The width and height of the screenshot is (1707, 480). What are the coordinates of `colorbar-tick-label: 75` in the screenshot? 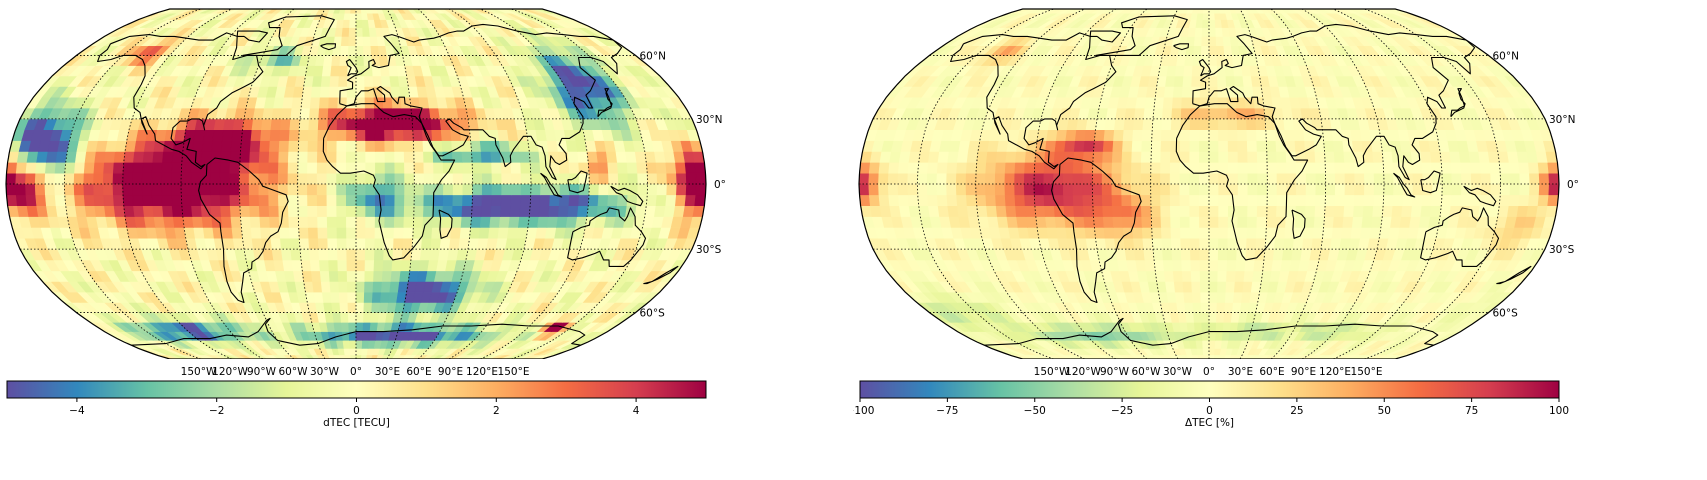 It's located at (1471, 411).